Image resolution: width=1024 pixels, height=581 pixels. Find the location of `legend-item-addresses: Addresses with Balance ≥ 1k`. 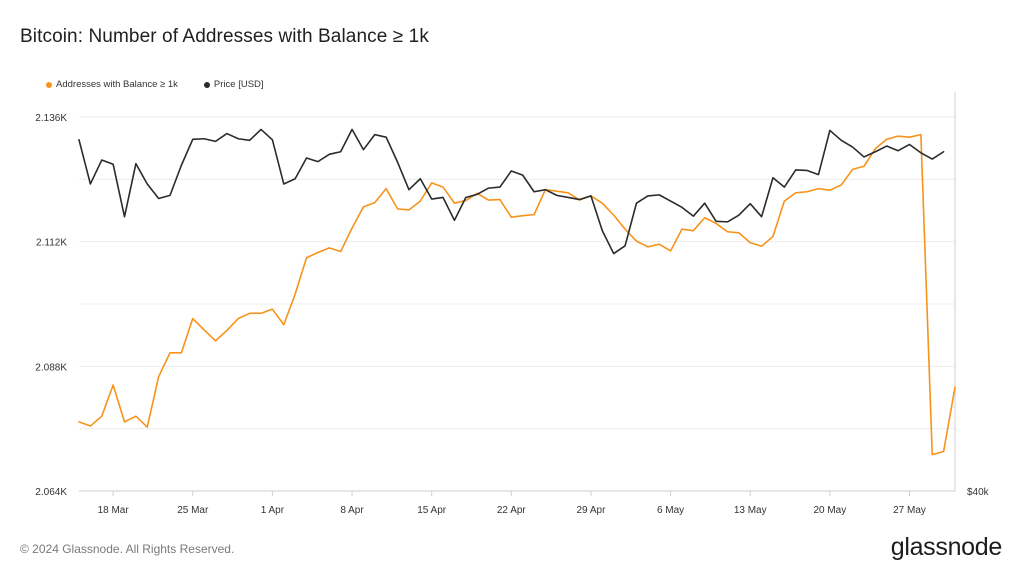

legend-item-addresses: Addresses with Balance ≥ 1k is located at coordinates (112, 84).